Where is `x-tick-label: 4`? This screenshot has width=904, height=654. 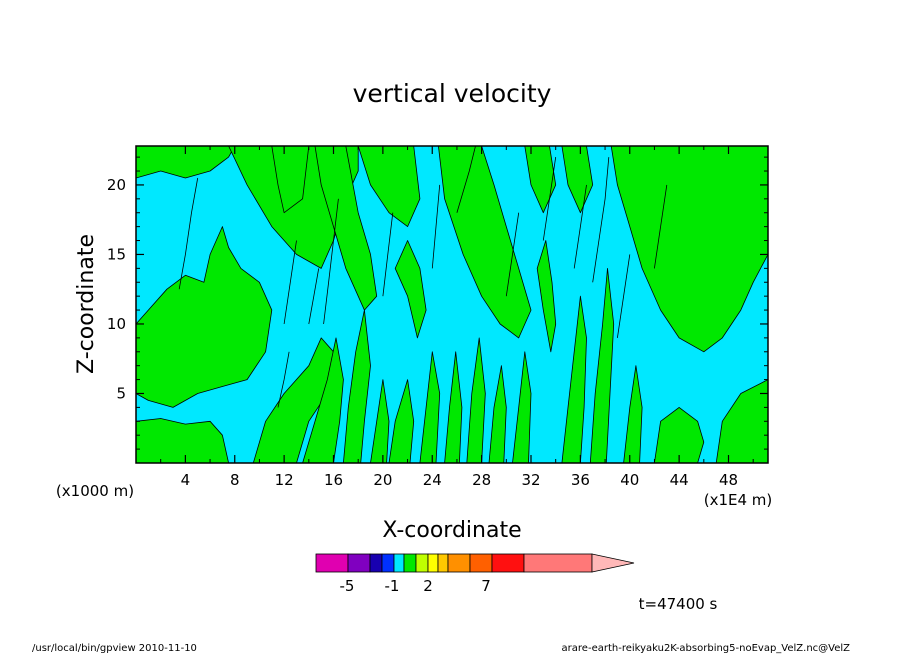
x-tick-label: 4 is located at coordinates (186, 480).